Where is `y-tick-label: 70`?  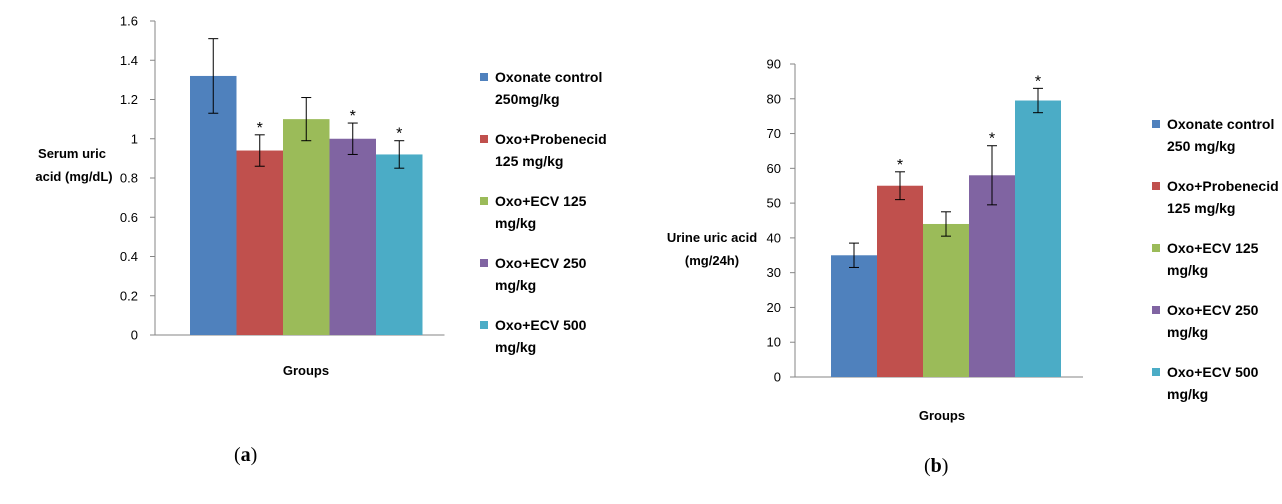
y-tick-label: 70 is located at coordinates (774, 133).